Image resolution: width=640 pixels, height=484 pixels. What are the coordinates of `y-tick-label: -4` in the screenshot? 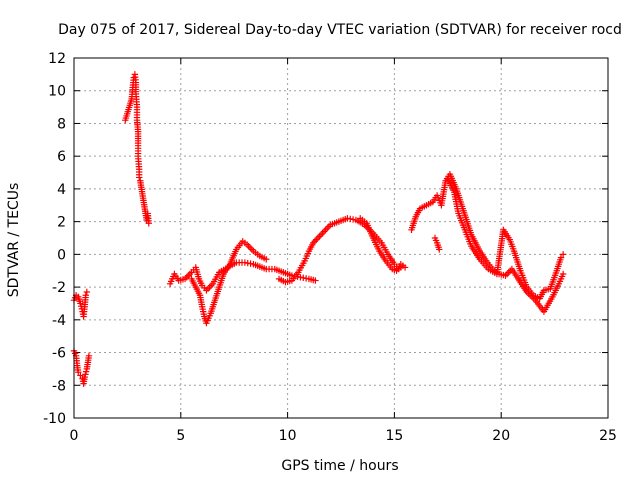 It's located at (59, 321).